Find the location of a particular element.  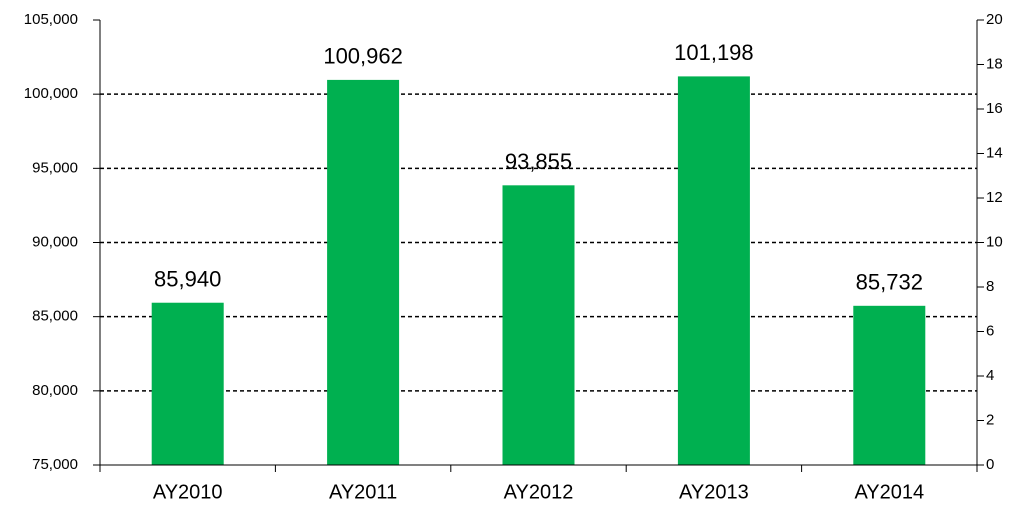

y-tick-label: 85,000 is located at coordinates (55, 316).